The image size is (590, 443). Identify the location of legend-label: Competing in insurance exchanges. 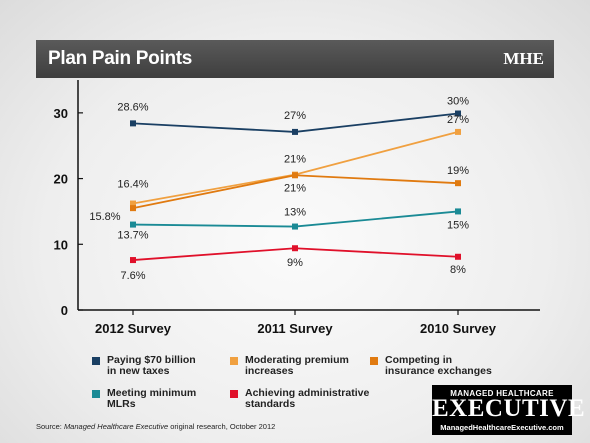
(438, 365).